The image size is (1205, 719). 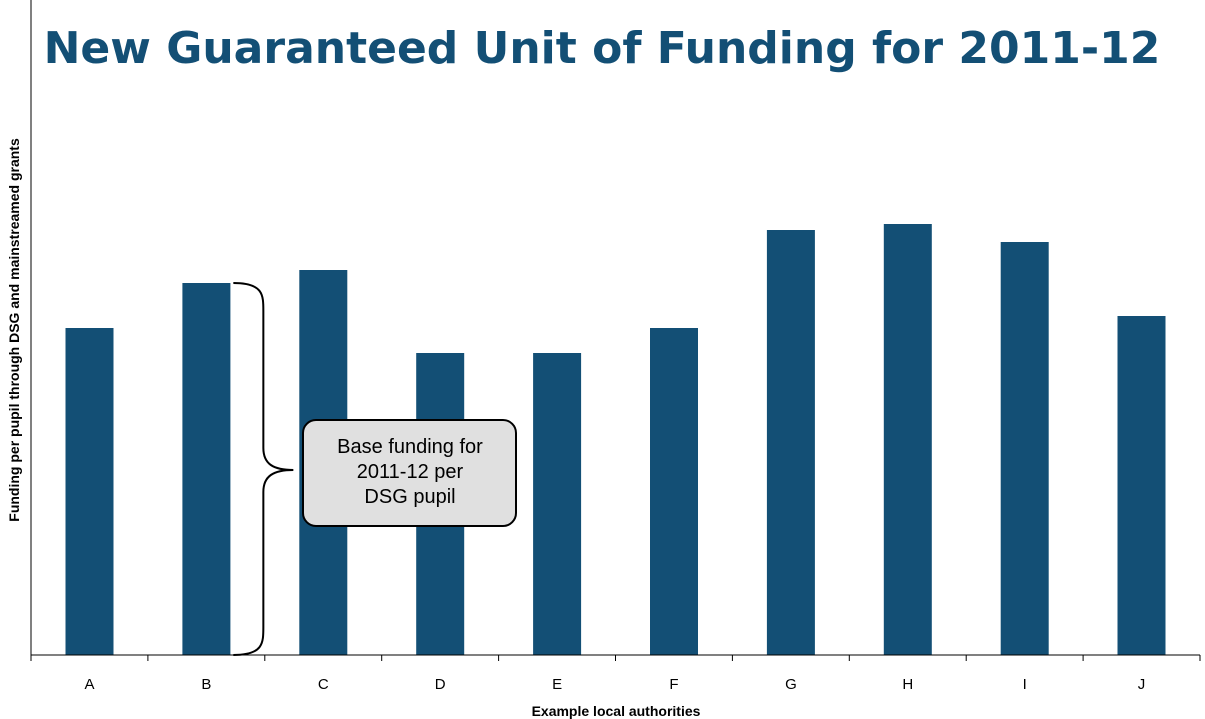 I want to click on annotation-group: Base funding for 2011-12 per DSG pupil, so click(x=375, y=469).